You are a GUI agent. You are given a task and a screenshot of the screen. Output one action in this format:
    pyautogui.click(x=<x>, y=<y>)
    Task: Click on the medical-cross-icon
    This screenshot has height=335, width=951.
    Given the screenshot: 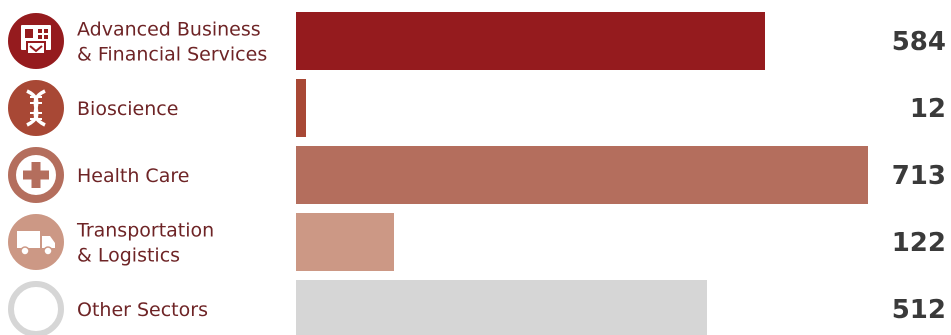 What is the action you would take?
    pyautogui.click(x=36, y=175)
    